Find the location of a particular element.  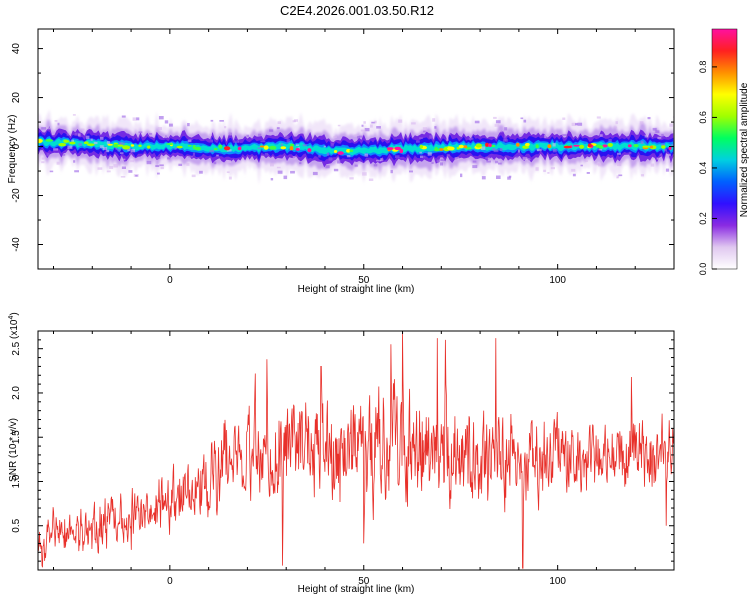

snr-ytick-label: 2.5 is located at coordinates (16, 348).